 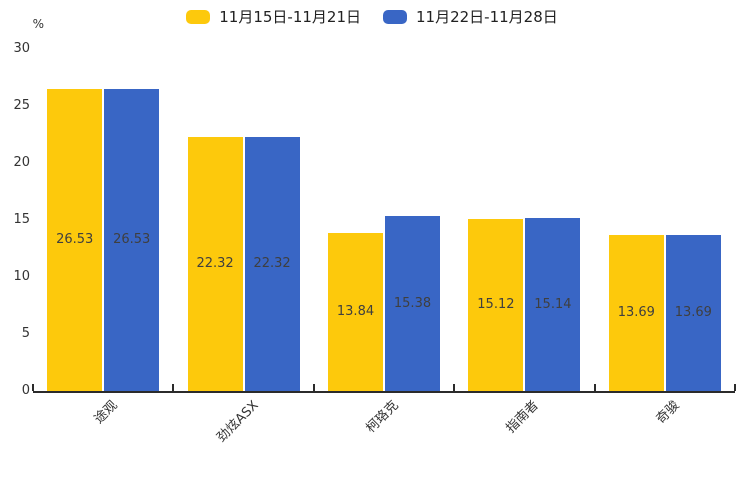 I want to click on legend-item-week1: 11月15日-11月21日, so click(x=273, y=17).